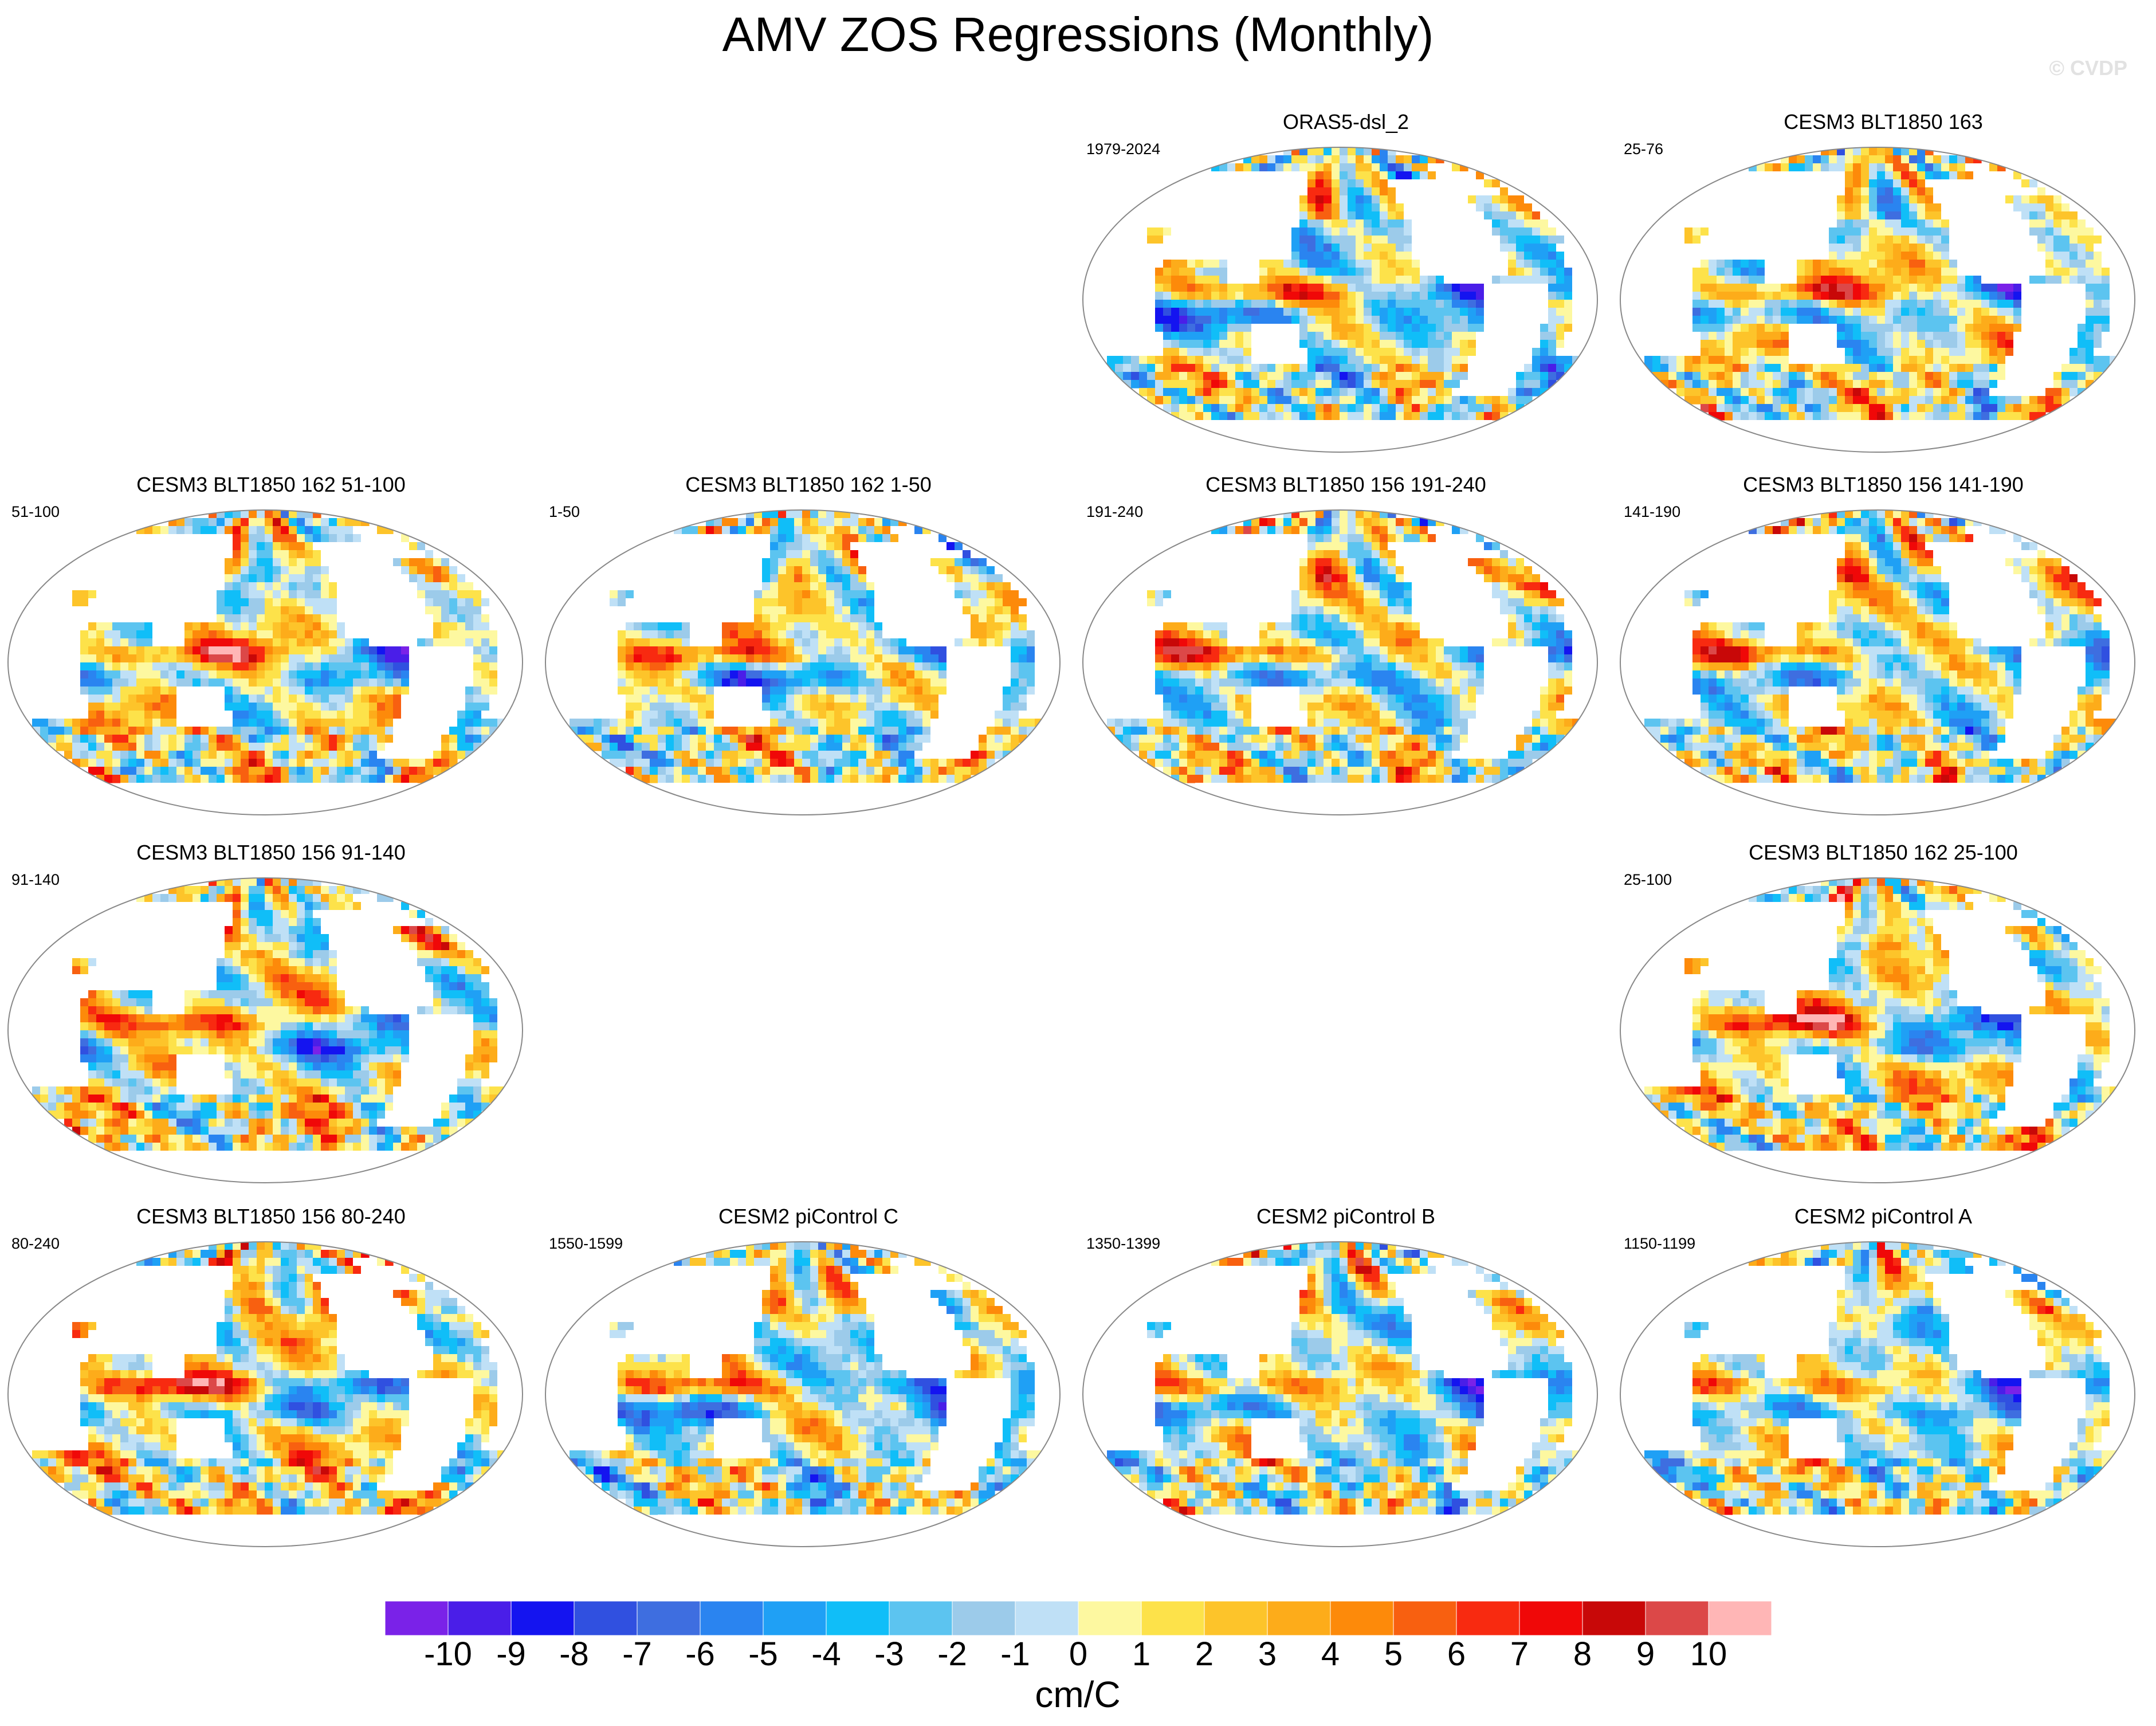  I want to click on panel-period: 1-50, so click(564, 512).